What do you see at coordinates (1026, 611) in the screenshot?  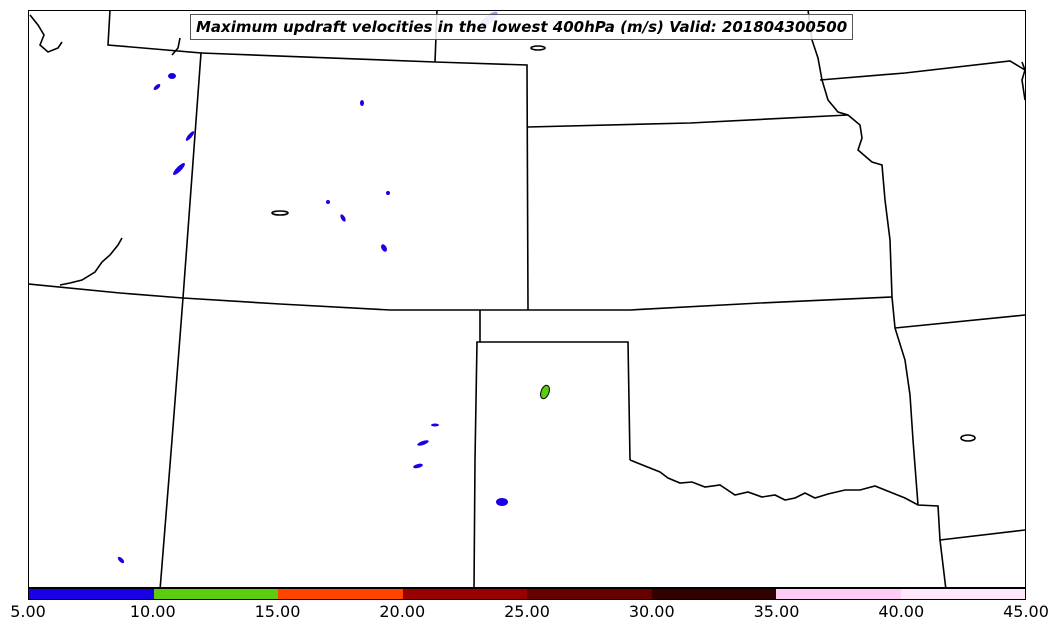 I see `colorbar-tick-label: 45.00` at bounding box center [1026, 611].